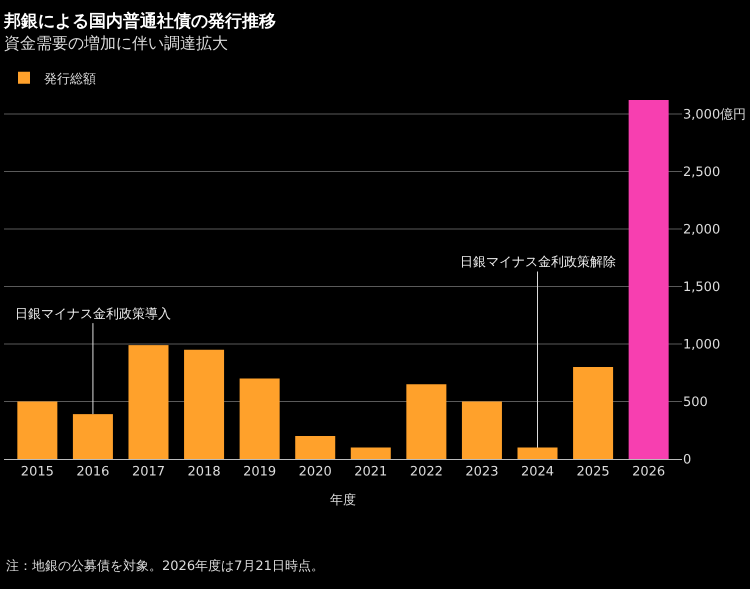 The width and height of the screenshot is (750, 589). I want to click on y-tick-label: 500, so click(695, 402).